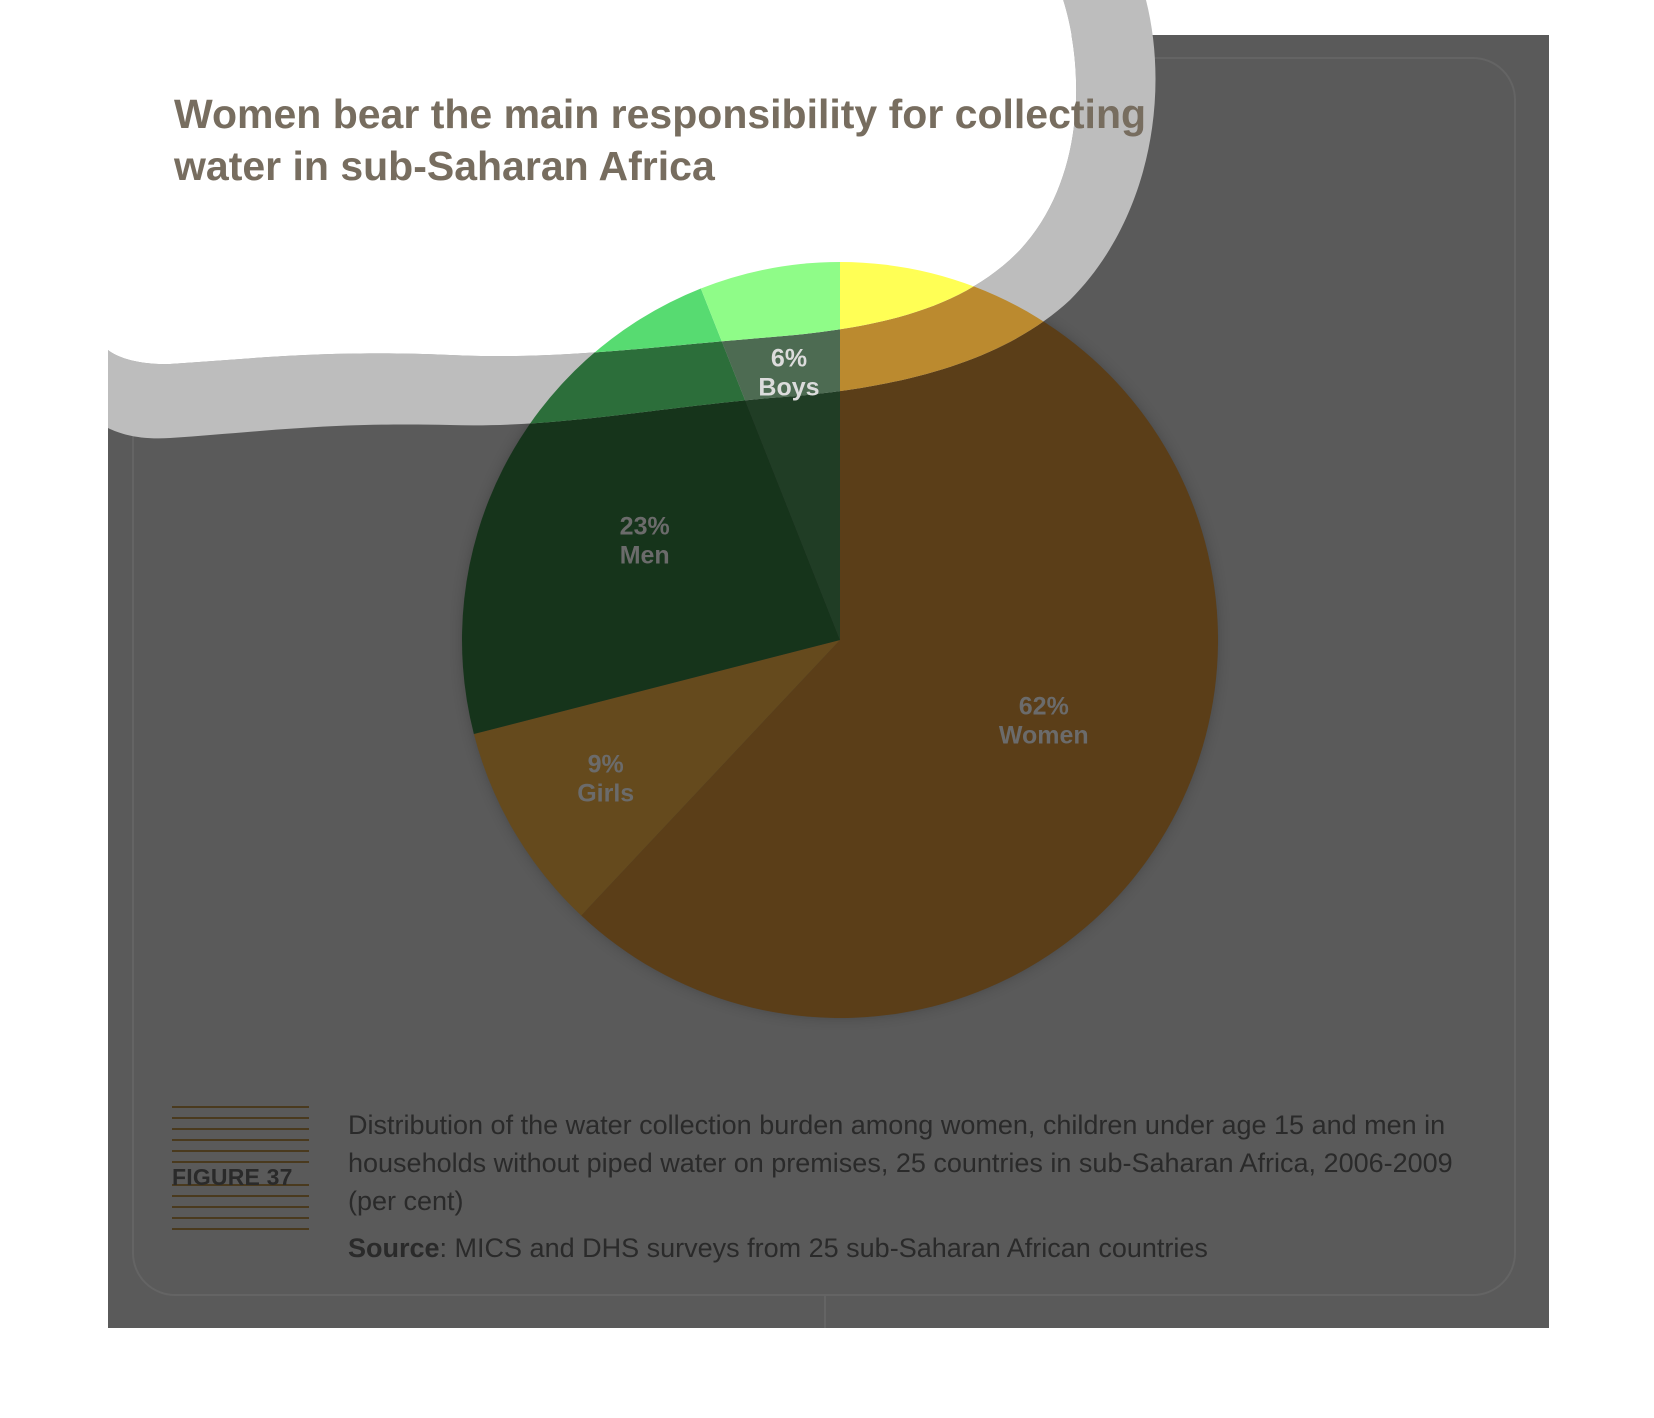 The width and height of the screenshot is (1654, 1418). What do you see at coordinates (656, 778) in the screenshot?
I see `pie-slice-girls` at bounding box center [656, 778].